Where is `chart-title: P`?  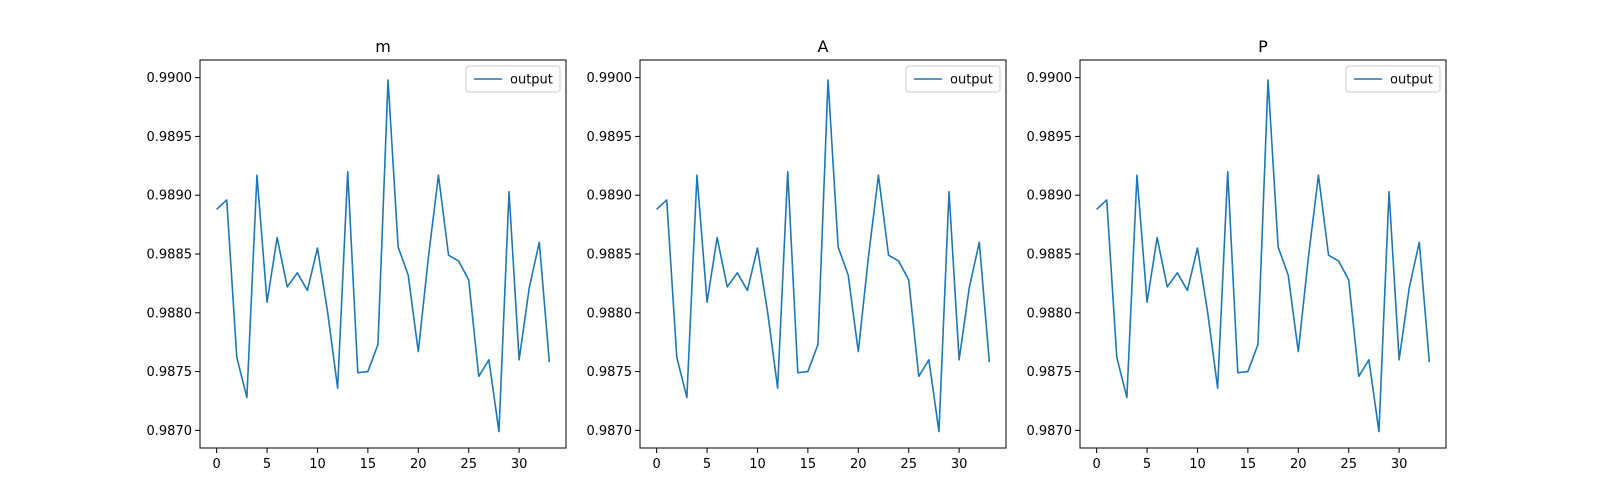 chart-title: P is located at coordinates (1263, 46).